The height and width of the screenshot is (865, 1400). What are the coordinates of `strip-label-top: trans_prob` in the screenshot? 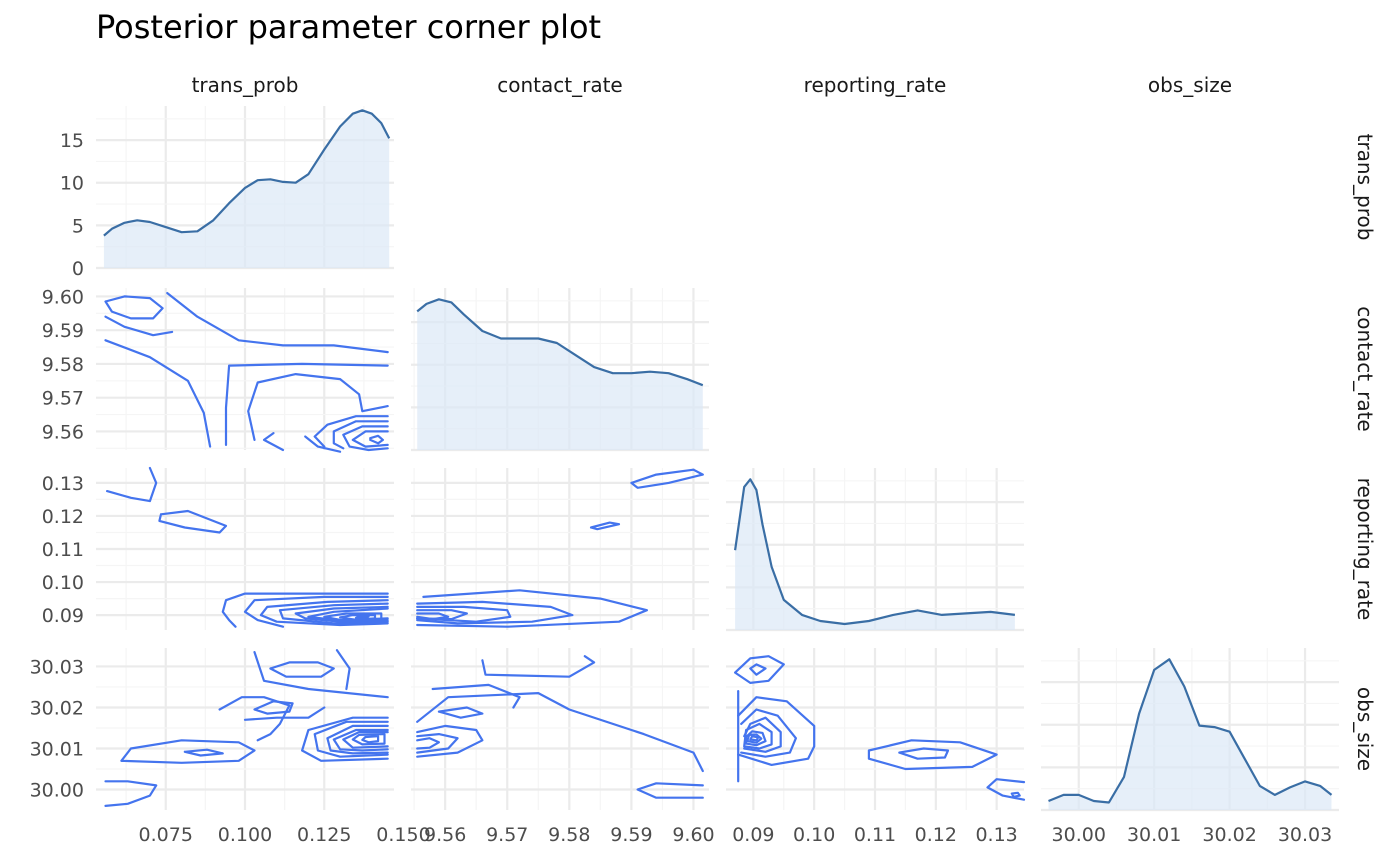 It's located at (245, 85).